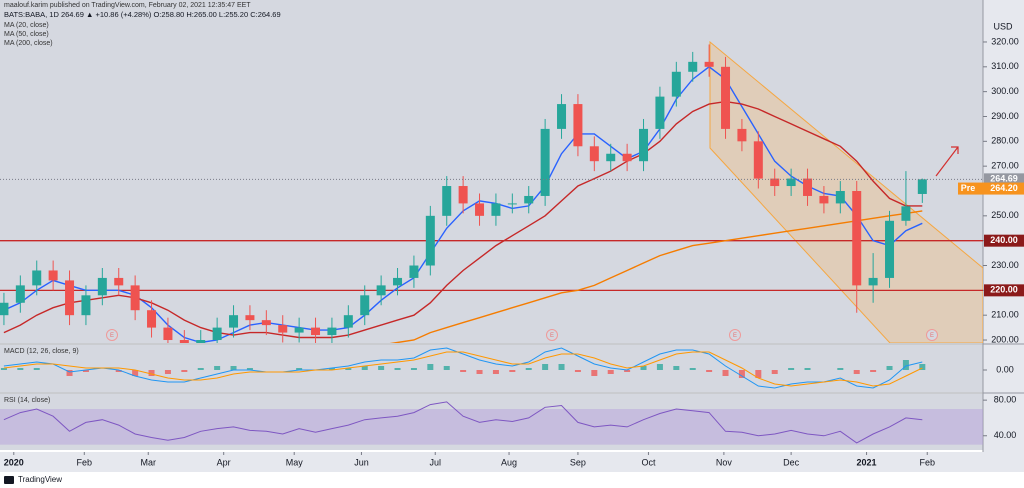 Image resolution: width=1024 pixels, height=488 pixels. I want to click on x-tick-label: 2021, so click(867, 462).